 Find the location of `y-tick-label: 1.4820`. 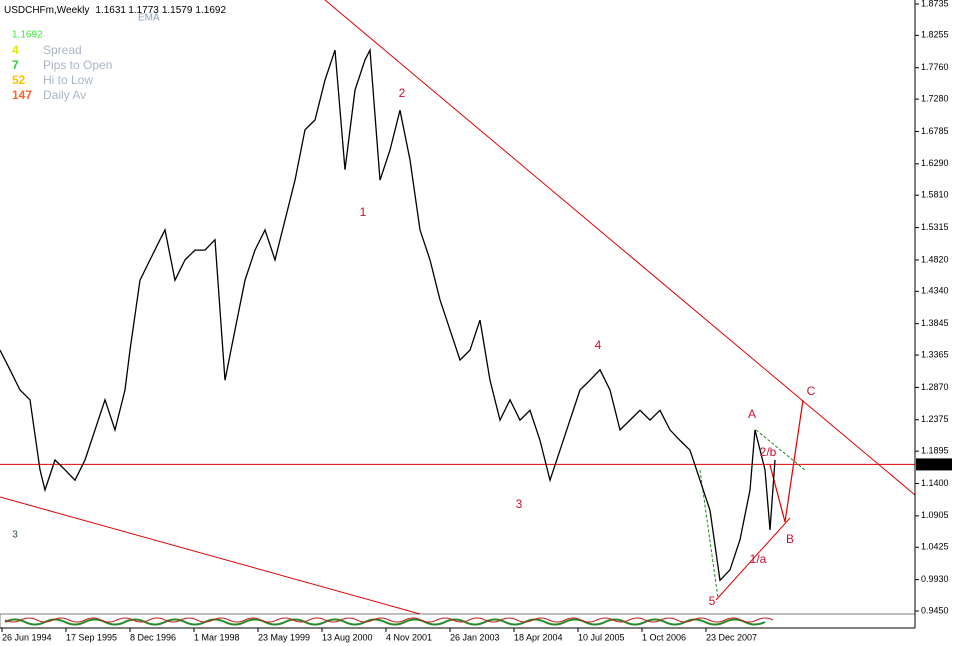

y-tick-label: 1.4820 is located at coordinates (935, 259).